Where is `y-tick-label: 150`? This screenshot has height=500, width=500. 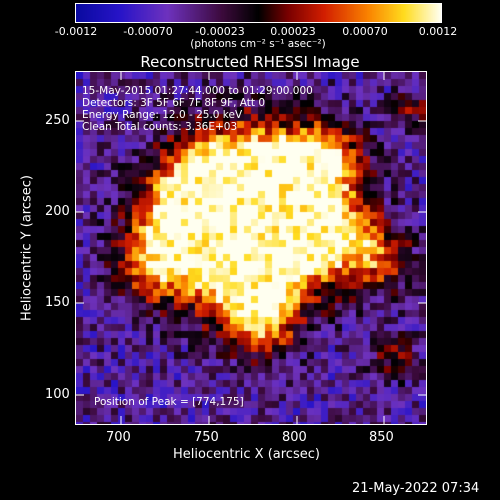
y-tick-label: 150 is located at coordinates (57, 302).